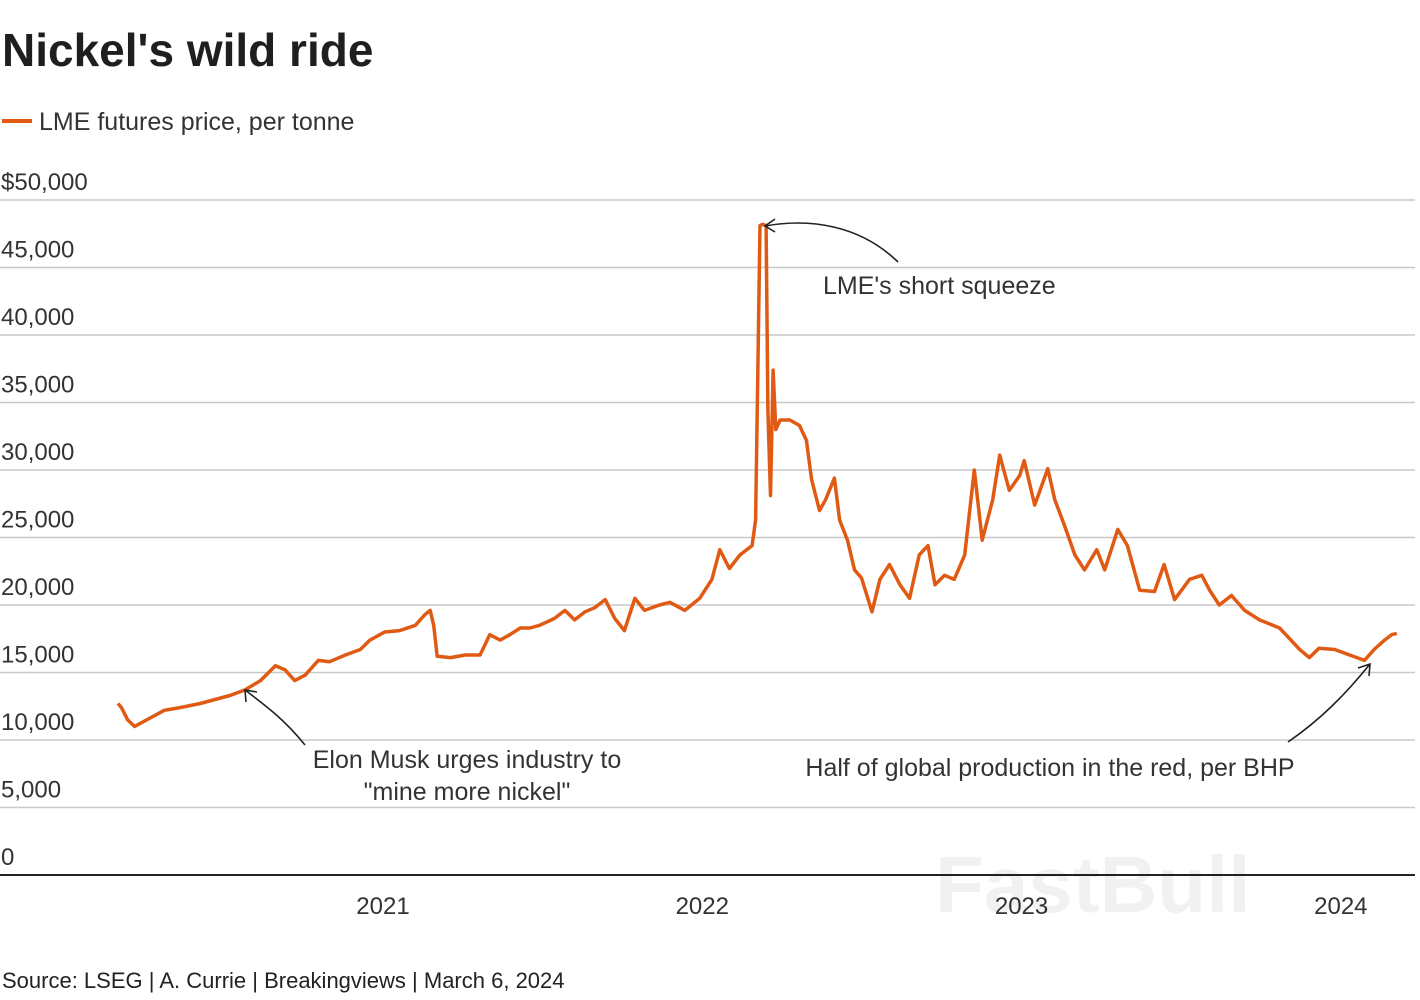  I want to click on x-tick-label: 2023, so click(1021, 906).